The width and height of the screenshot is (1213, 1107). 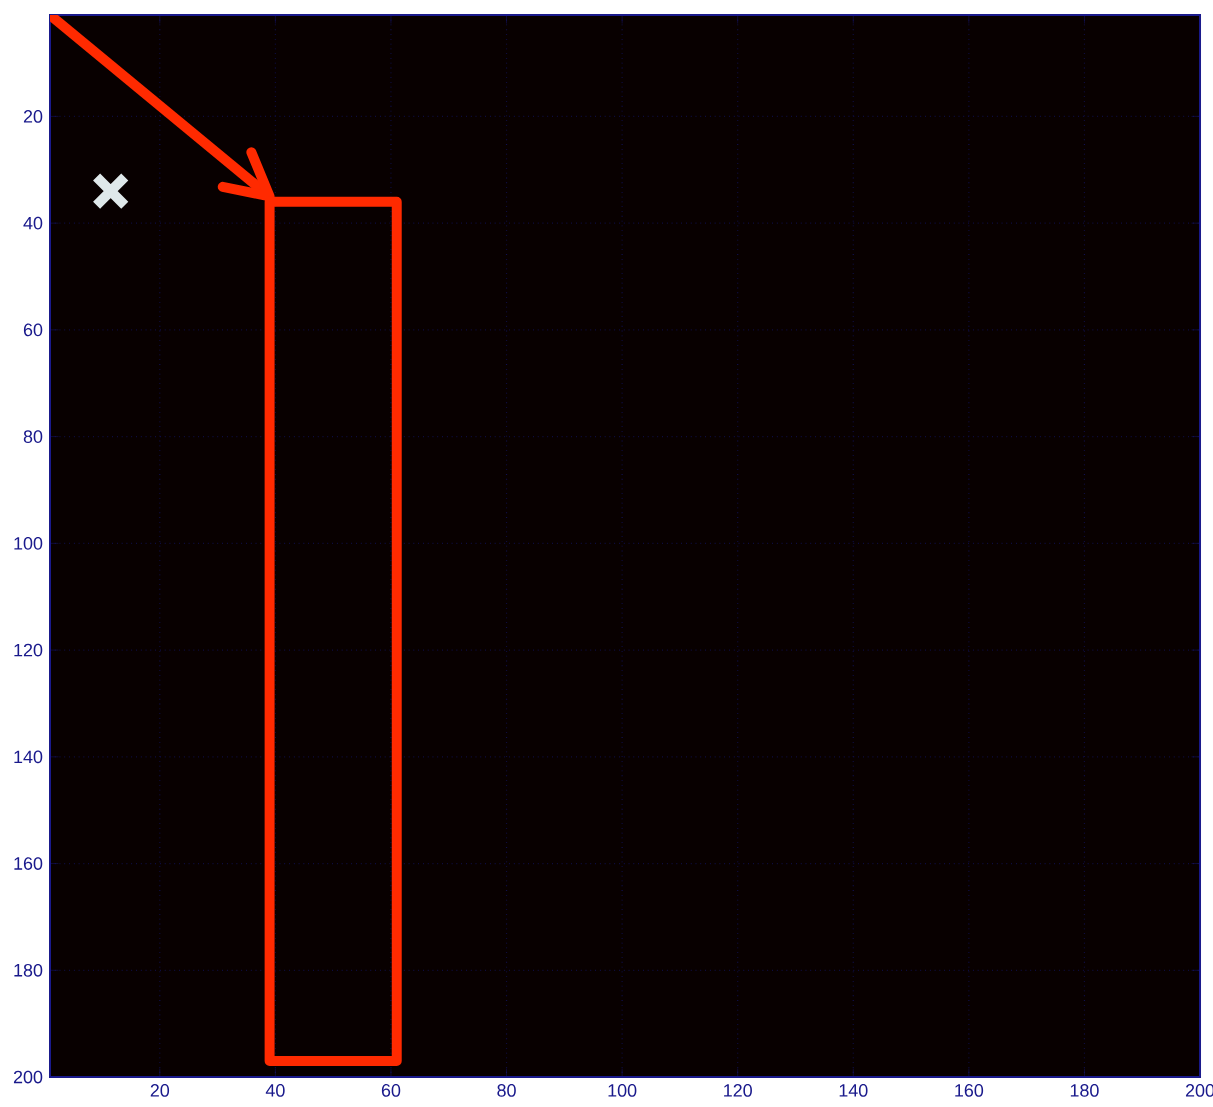 What do you see at coordinates (28, 863) in the screenshot?
I see `y-tick-label: 160` at bounding box center [28, 863].